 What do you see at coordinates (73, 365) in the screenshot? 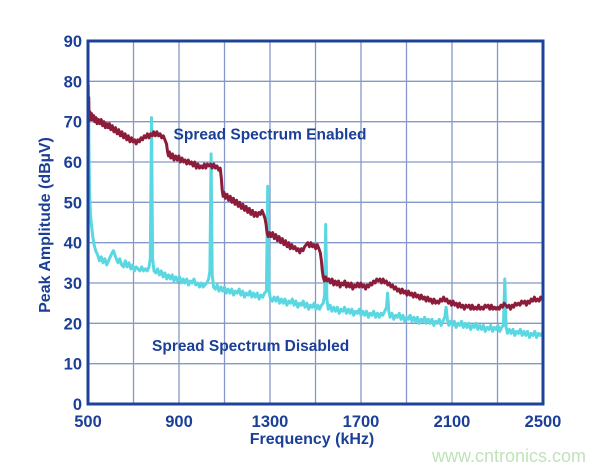
I see `y-tick-label: 10` at bounding box center [73, 365].